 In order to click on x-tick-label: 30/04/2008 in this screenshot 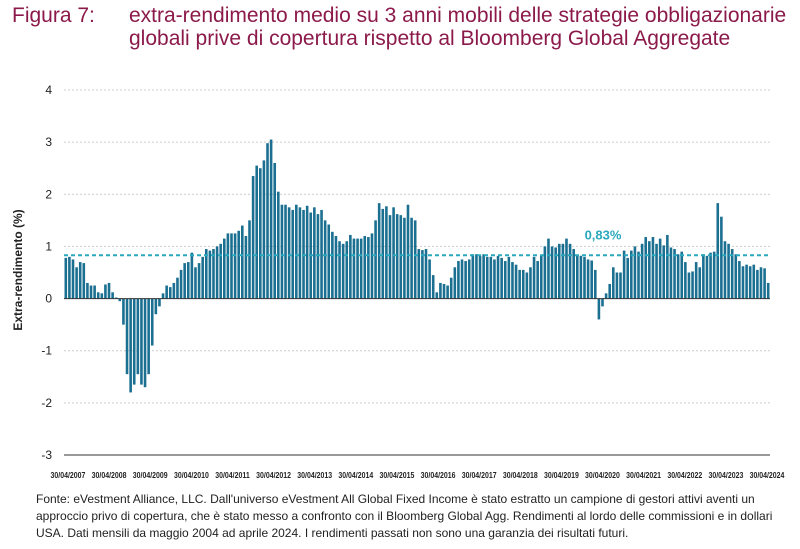, I will do `click(109, 475)`.